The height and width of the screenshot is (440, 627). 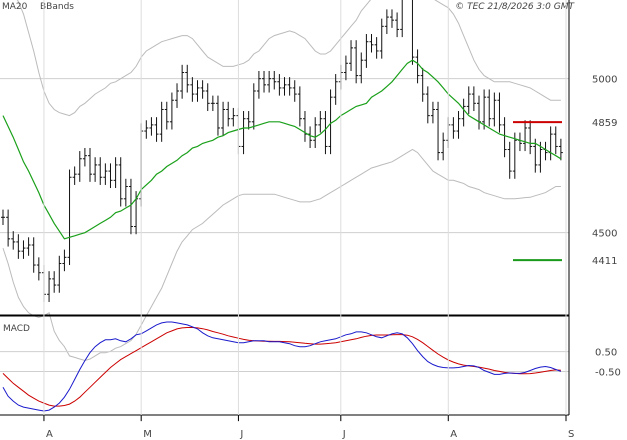 I want to click on price-tick-label: 5000, so click(x=604, y=80).